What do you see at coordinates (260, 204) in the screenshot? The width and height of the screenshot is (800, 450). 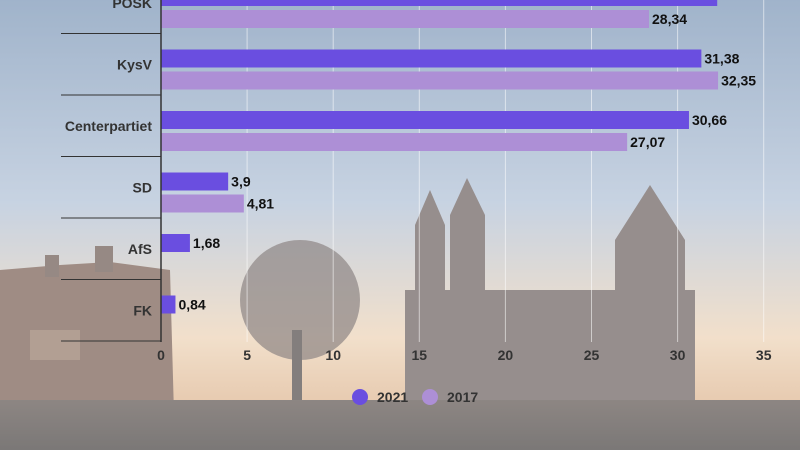 I see `value-label-2017: 4,81` at bounding box center [260, 204].